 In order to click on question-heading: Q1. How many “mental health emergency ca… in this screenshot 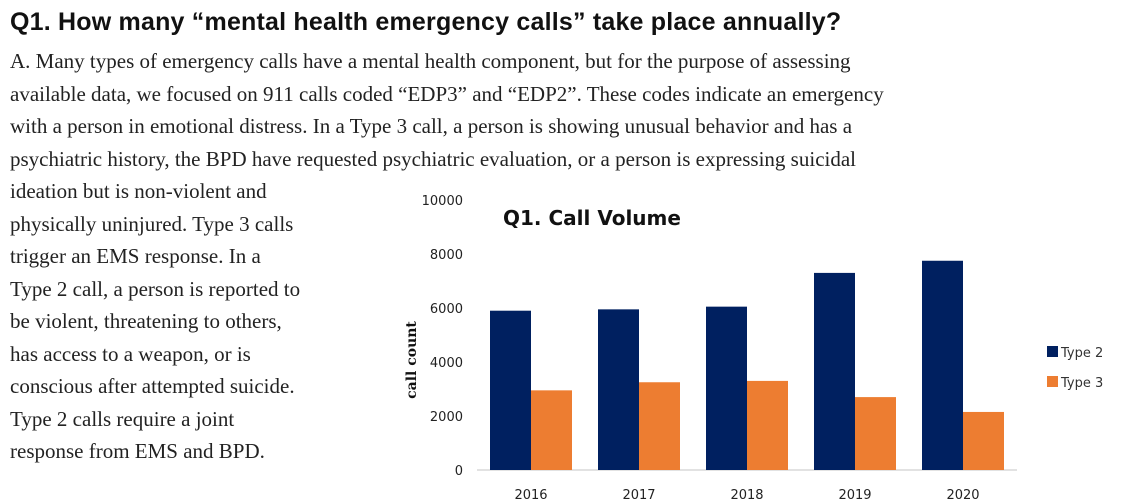, I will do `click(426, 22)`.